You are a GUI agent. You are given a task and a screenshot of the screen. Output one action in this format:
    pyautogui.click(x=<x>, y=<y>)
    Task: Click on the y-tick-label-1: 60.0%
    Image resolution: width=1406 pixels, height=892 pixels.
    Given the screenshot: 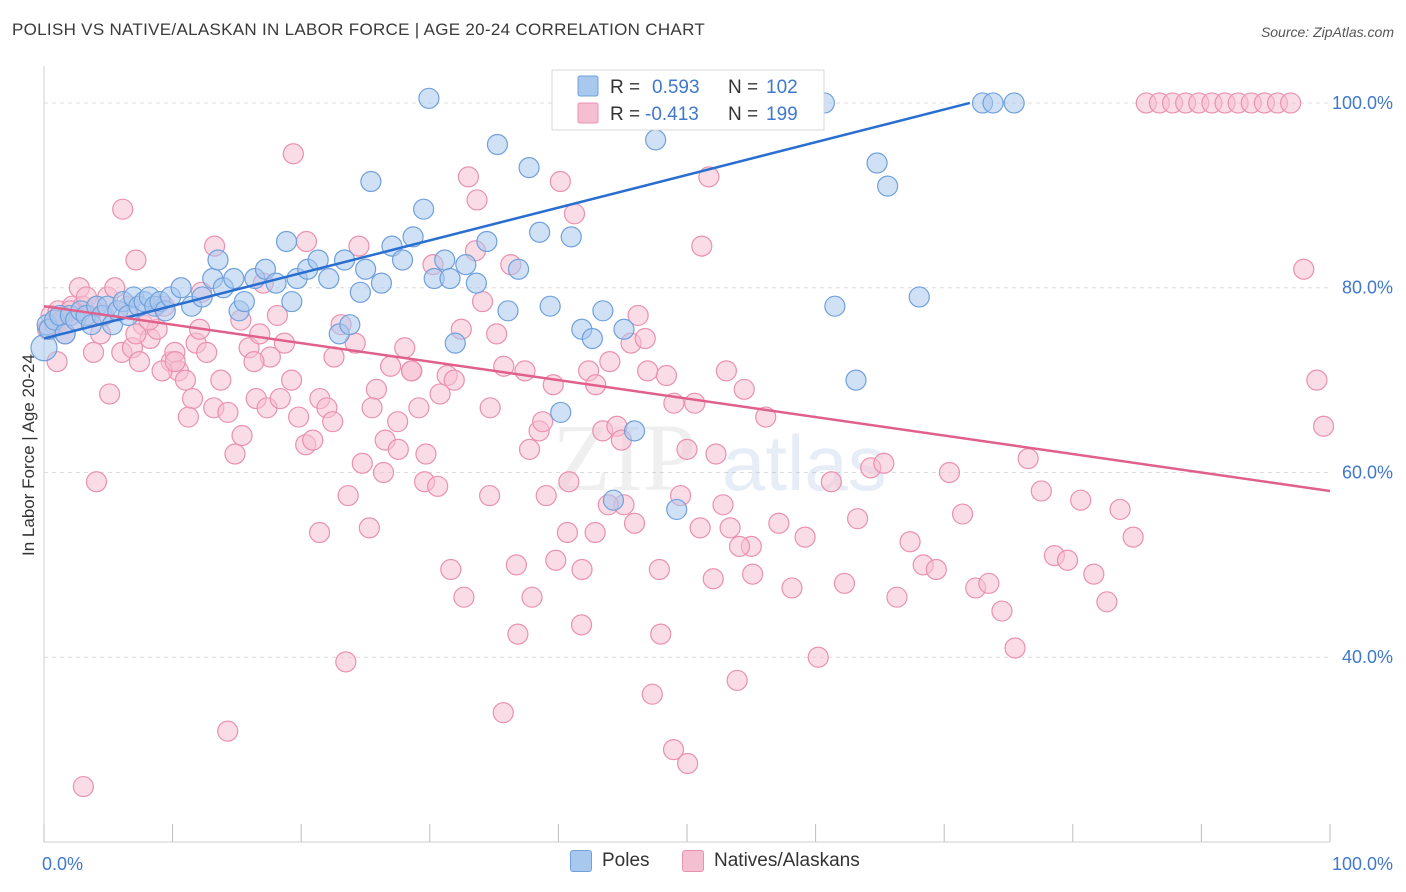 What is the action you would take?
    pyautogui.click(x=1367, y=472)
    